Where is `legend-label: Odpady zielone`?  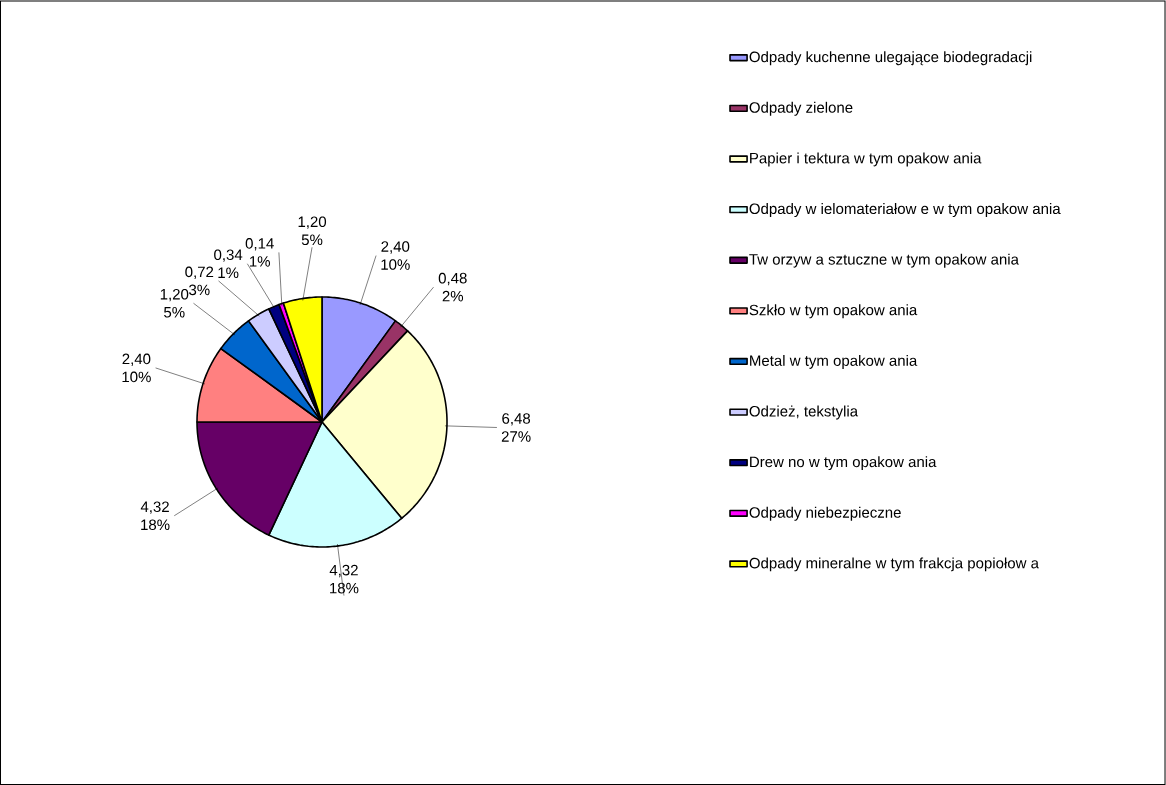 legend-label: Odpady zielone is located at coordinates (801, 108).